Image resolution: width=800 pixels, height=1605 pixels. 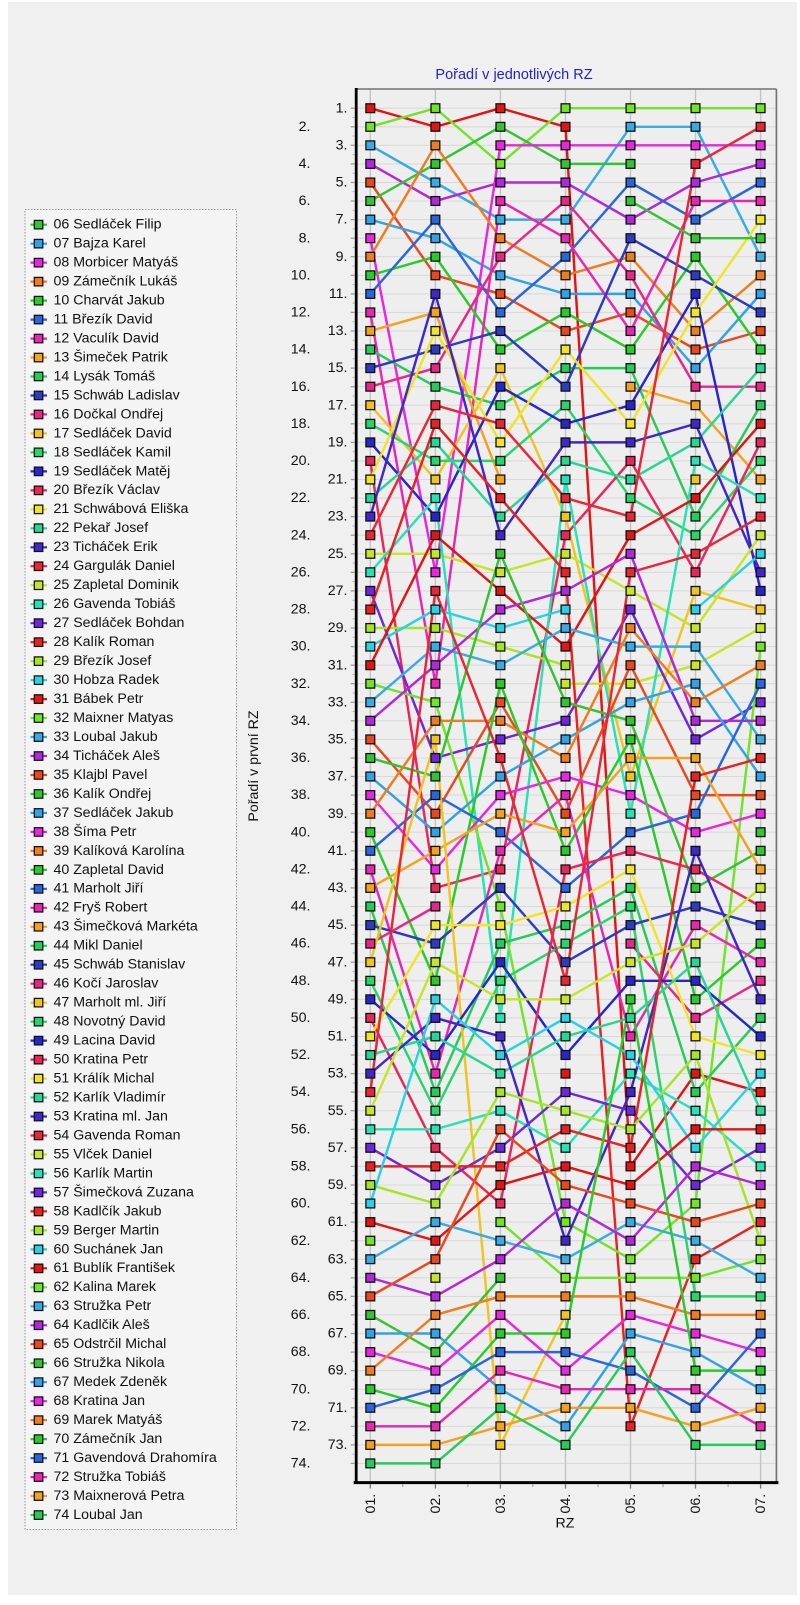 I want to click on svg-text: 36 Kalík Ondřej, so click(x=103, y=794).